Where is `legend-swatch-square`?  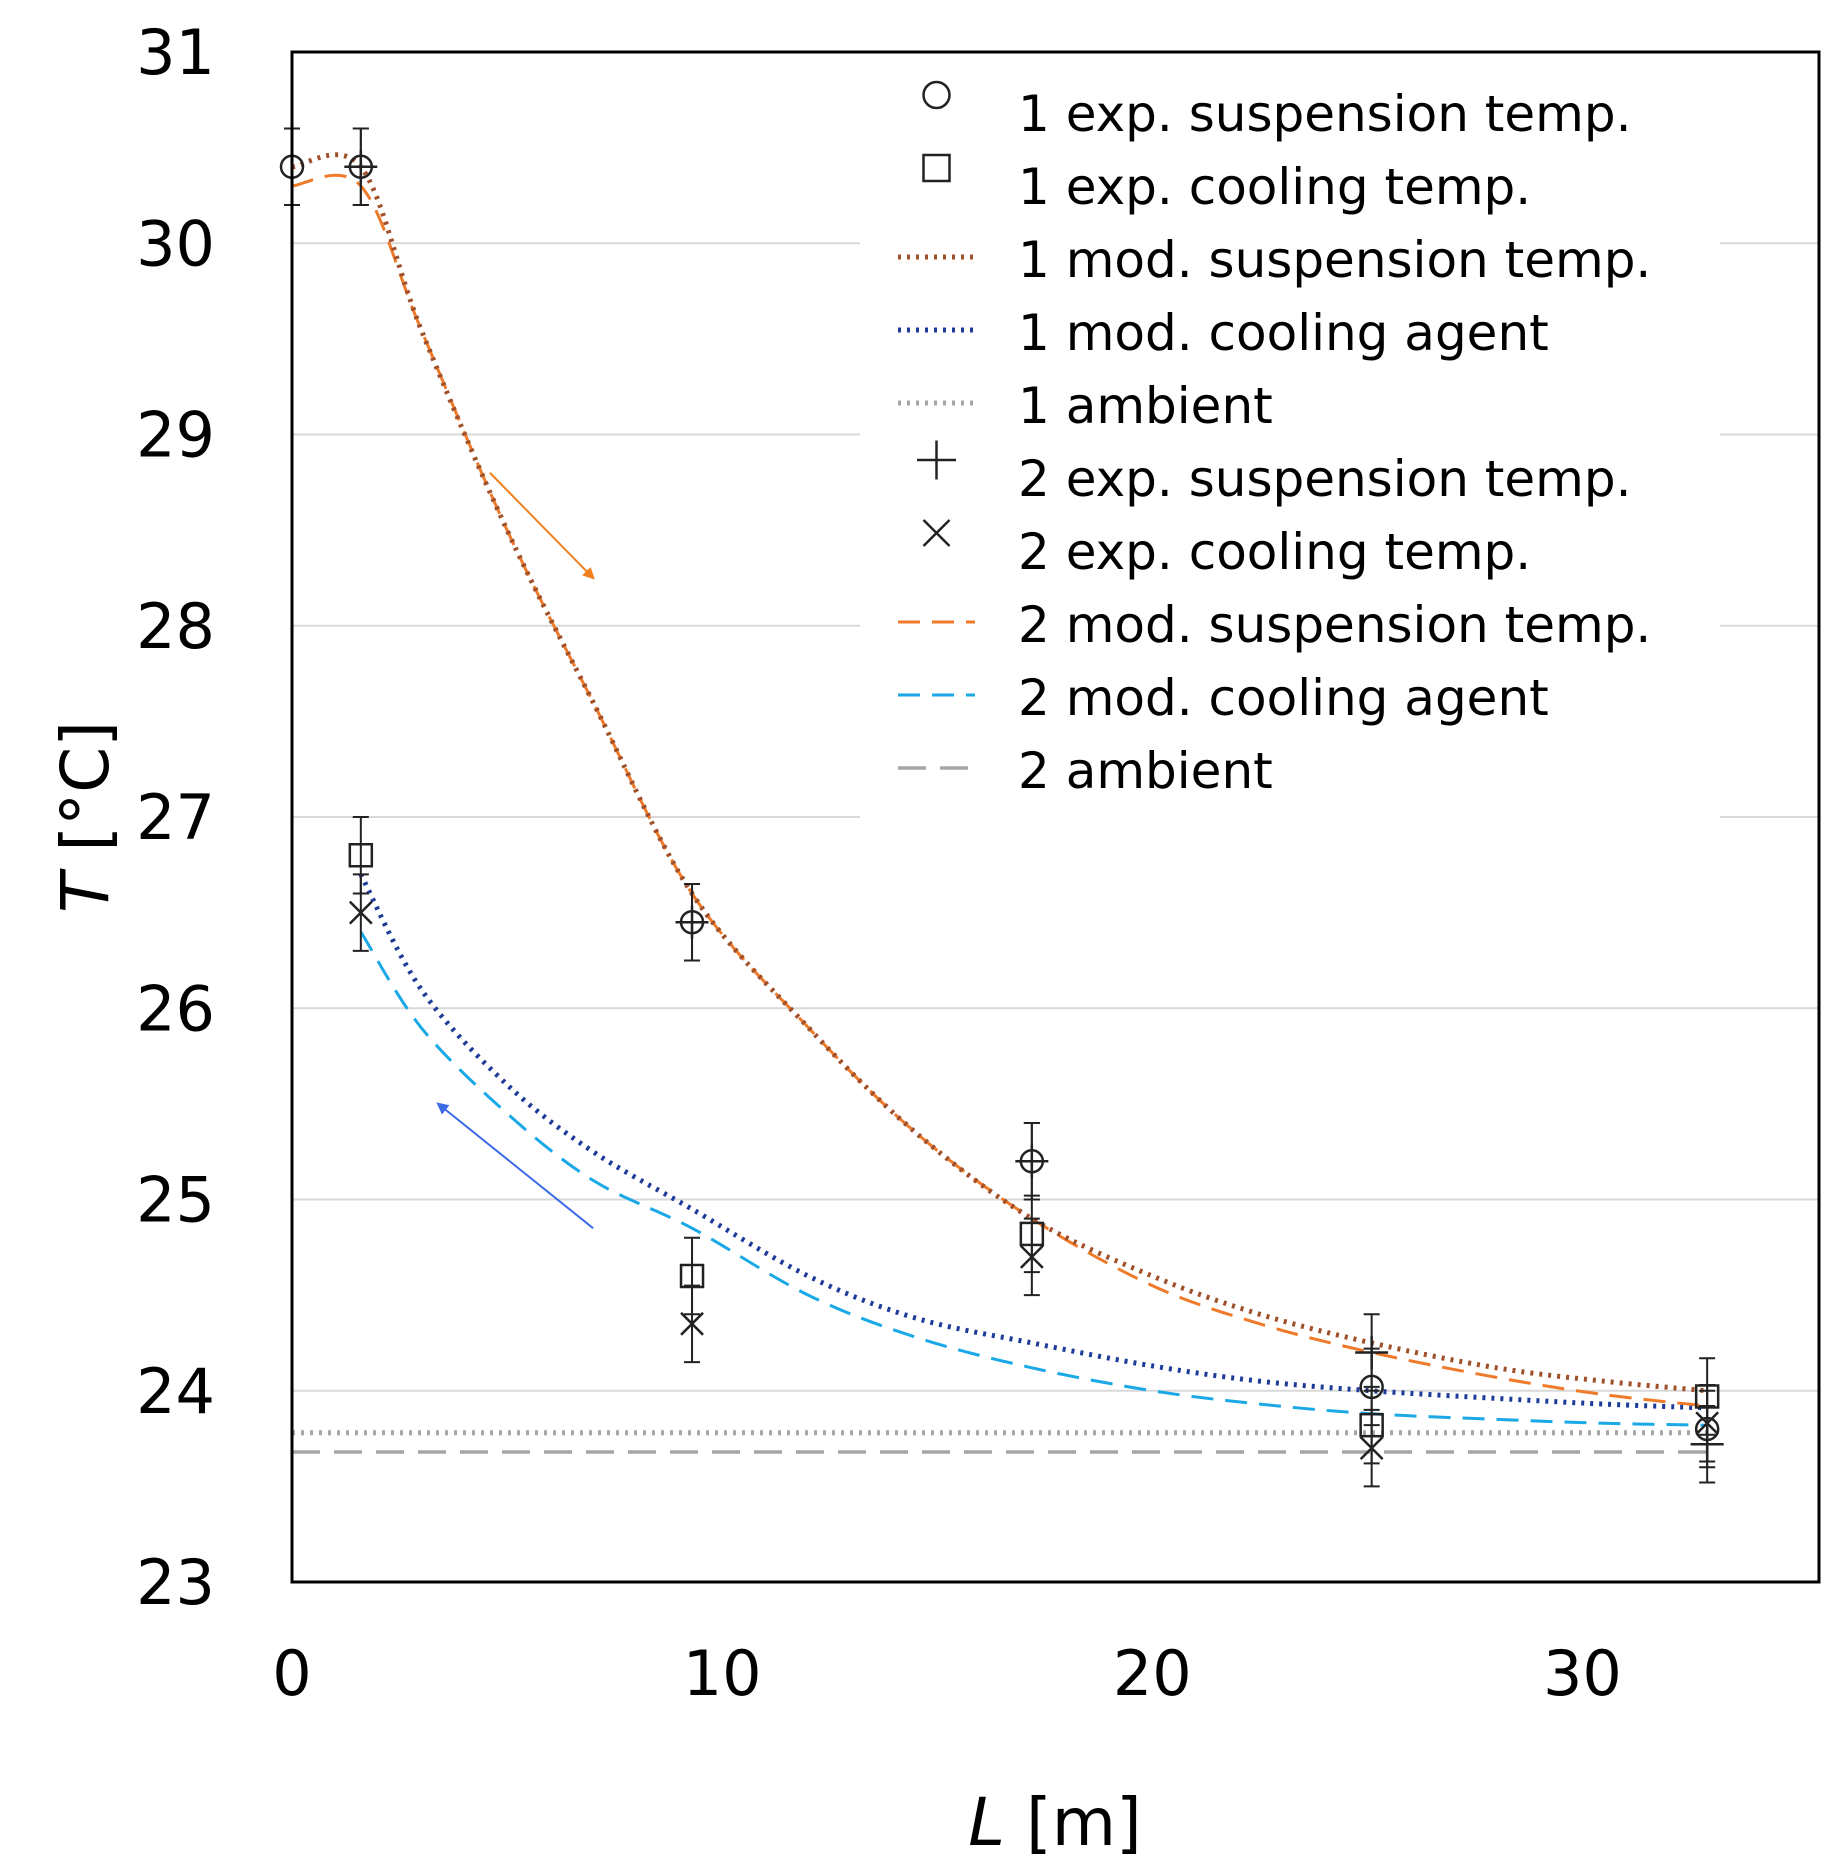
legend-swatch-square is located at coordinates (936, 168).